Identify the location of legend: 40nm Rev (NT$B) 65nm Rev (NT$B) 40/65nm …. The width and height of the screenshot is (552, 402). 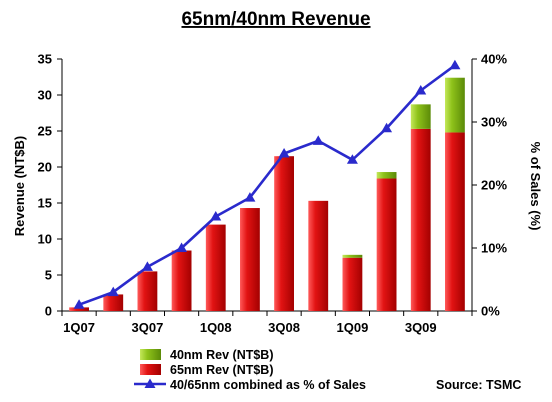
(327, 370).